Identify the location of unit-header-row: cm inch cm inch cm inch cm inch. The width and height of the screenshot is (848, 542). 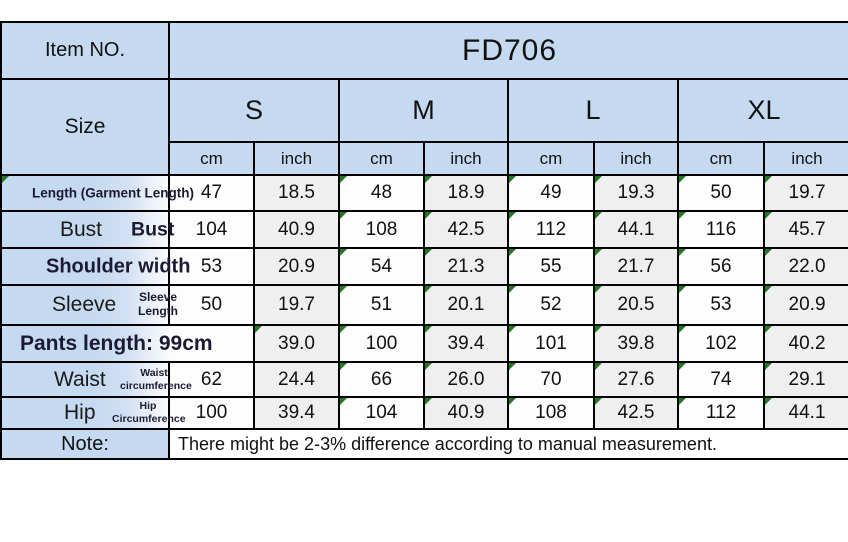
(424, 158).